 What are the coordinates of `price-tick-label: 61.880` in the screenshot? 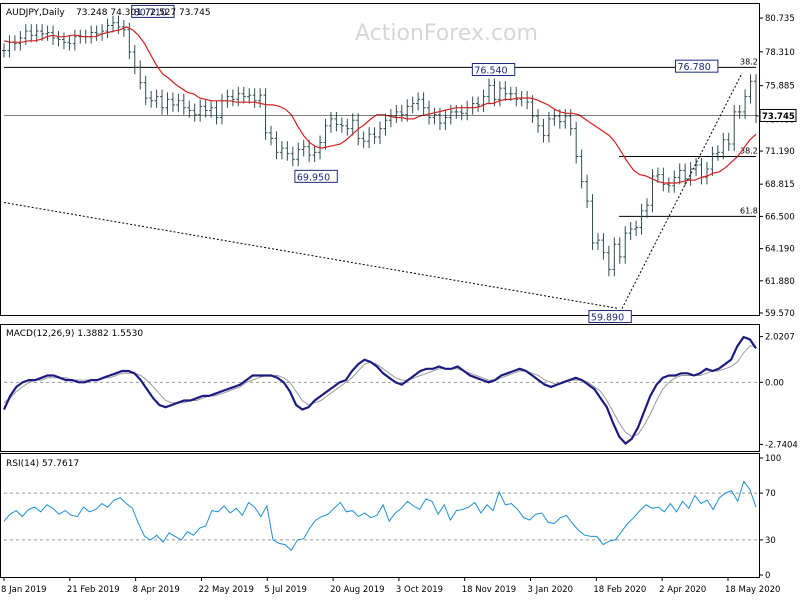 It's located at (780, 282).